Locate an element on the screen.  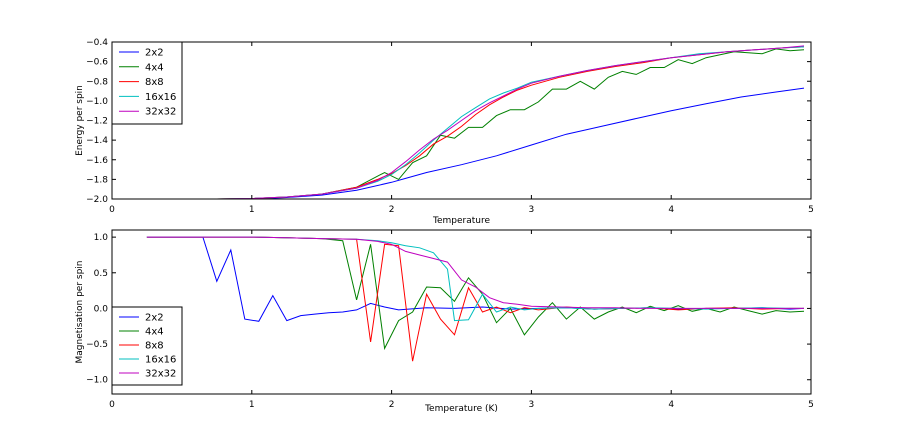
y-tick-label: 1.0 is located at coordinates (101, 238).